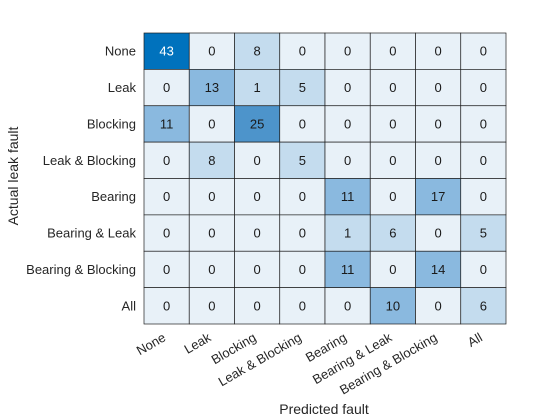 The height and width of the screenshot is (420, 560). Describe the element at coordinates (13, 175) in the screenshot. I see `y-axis-label: Actual leak fault` at that location.